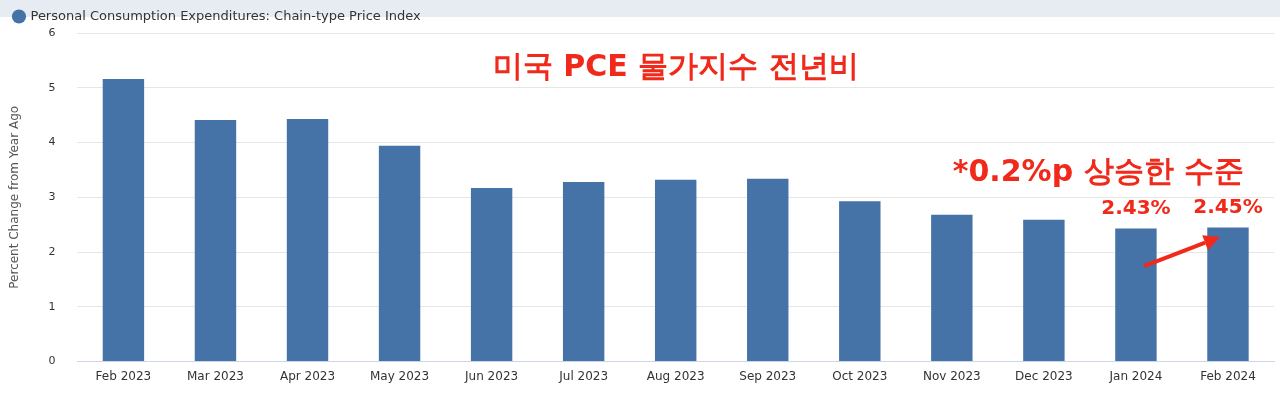 Image resolution: width=1280 pixels, height=396 pixels. What do you see at coordinates (52, 361) in the screenshot?
I see `y-tick-label: 0` at bounding box center [52, 361].